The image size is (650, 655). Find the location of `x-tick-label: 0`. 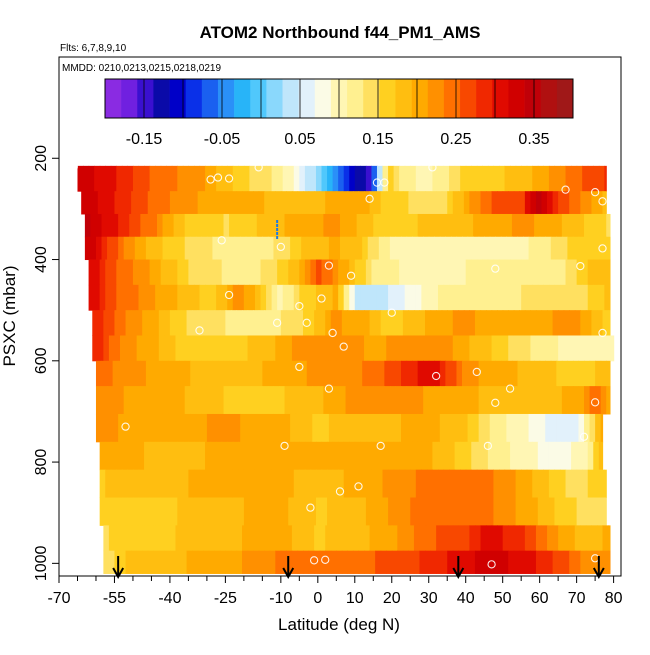

x-tick-label: 0 is located at coordinates (317, 598).